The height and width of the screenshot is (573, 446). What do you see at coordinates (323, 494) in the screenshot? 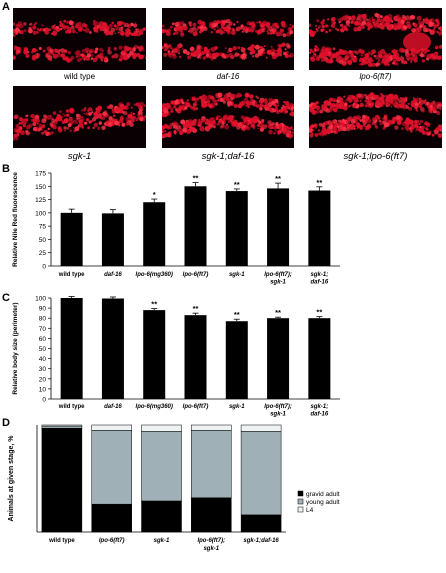
I see `legend-label: gravid adult` at bounding box center [323, 494].